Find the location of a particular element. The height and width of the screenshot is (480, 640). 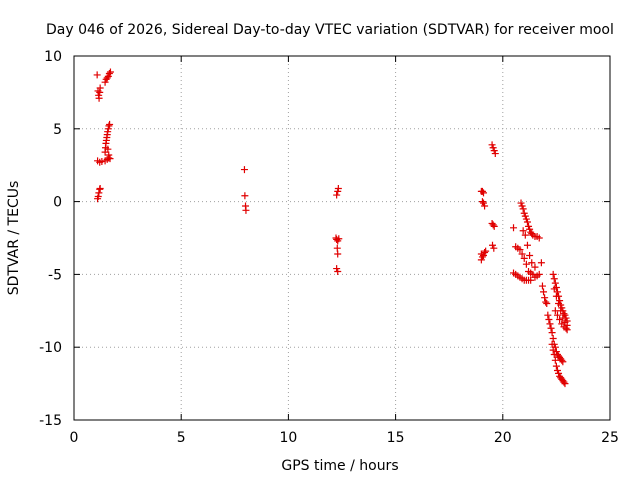

x-tick-label: 20 is located at coordinates (503, 438).